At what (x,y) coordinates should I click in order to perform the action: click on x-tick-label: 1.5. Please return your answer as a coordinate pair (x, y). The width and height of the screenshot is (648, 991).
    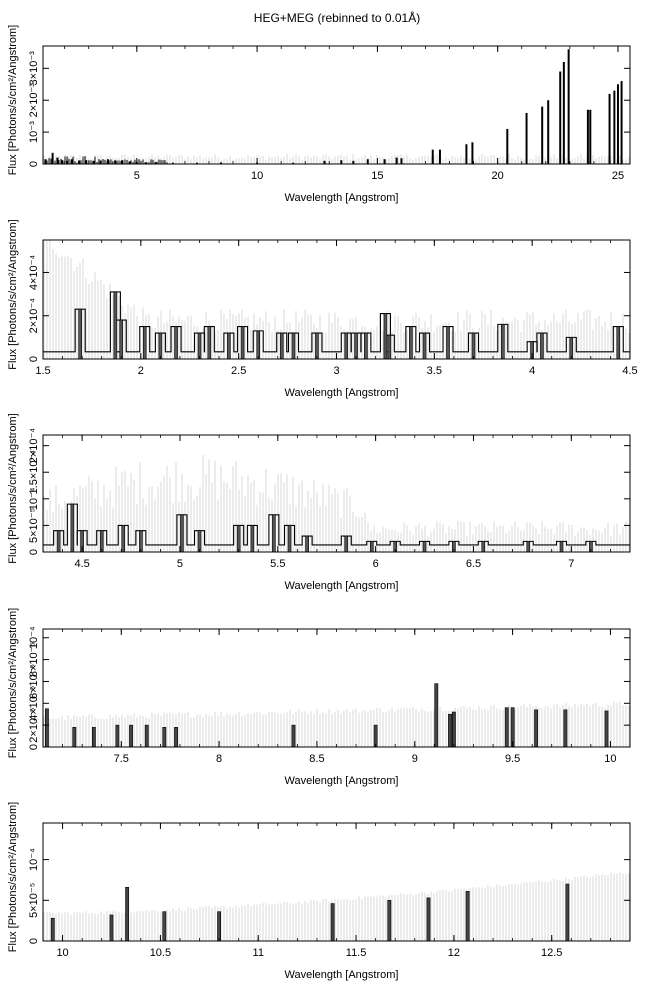
    Looking at the image, I should click on (42, 371).